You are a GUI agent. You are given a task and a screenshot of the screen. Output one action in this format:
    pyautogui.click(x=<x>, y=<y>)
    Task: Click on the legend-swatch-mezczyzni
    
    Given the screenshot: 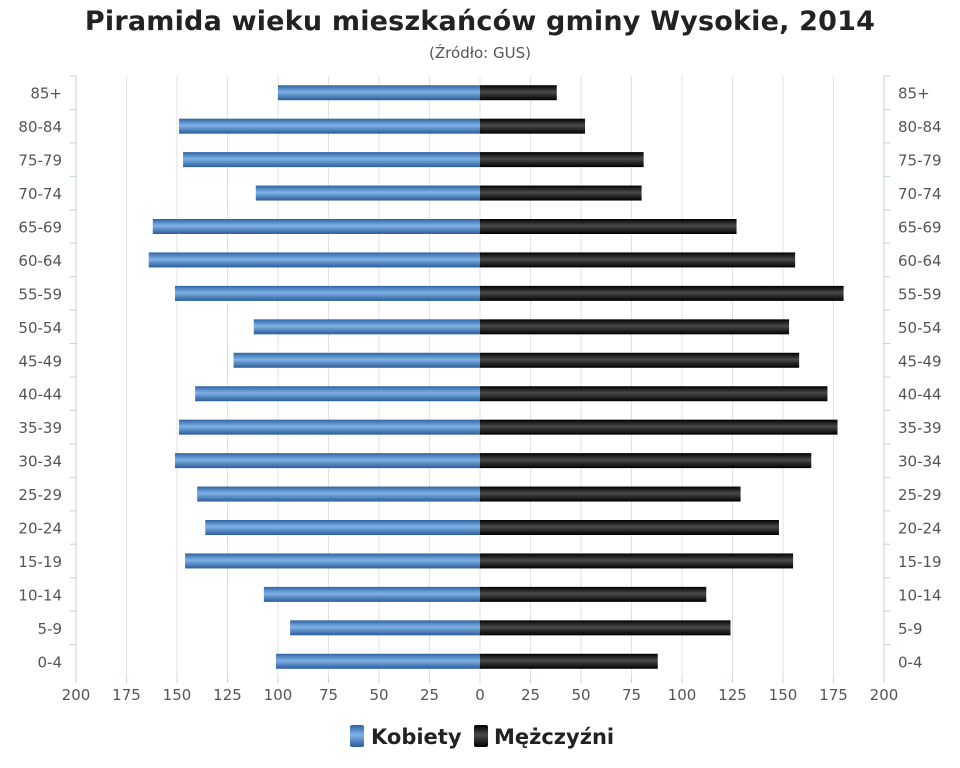 What is the action you would take?
    pyautogui.click(x=481, y=736)
    